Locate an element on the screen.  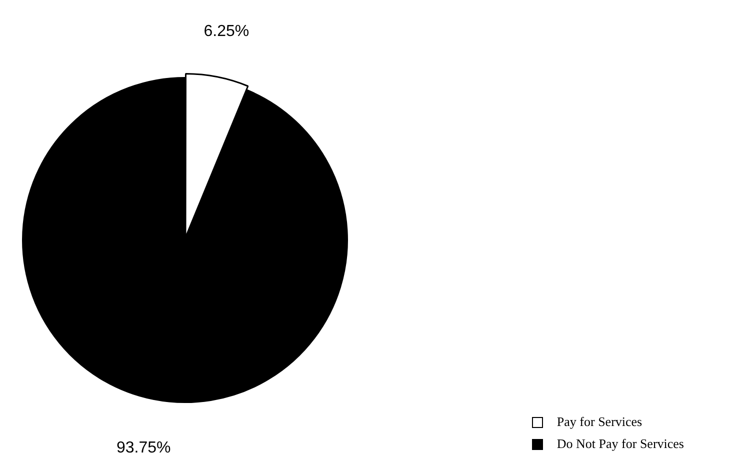
legend-label: Pay for Services is located at coordinates (599, 422).